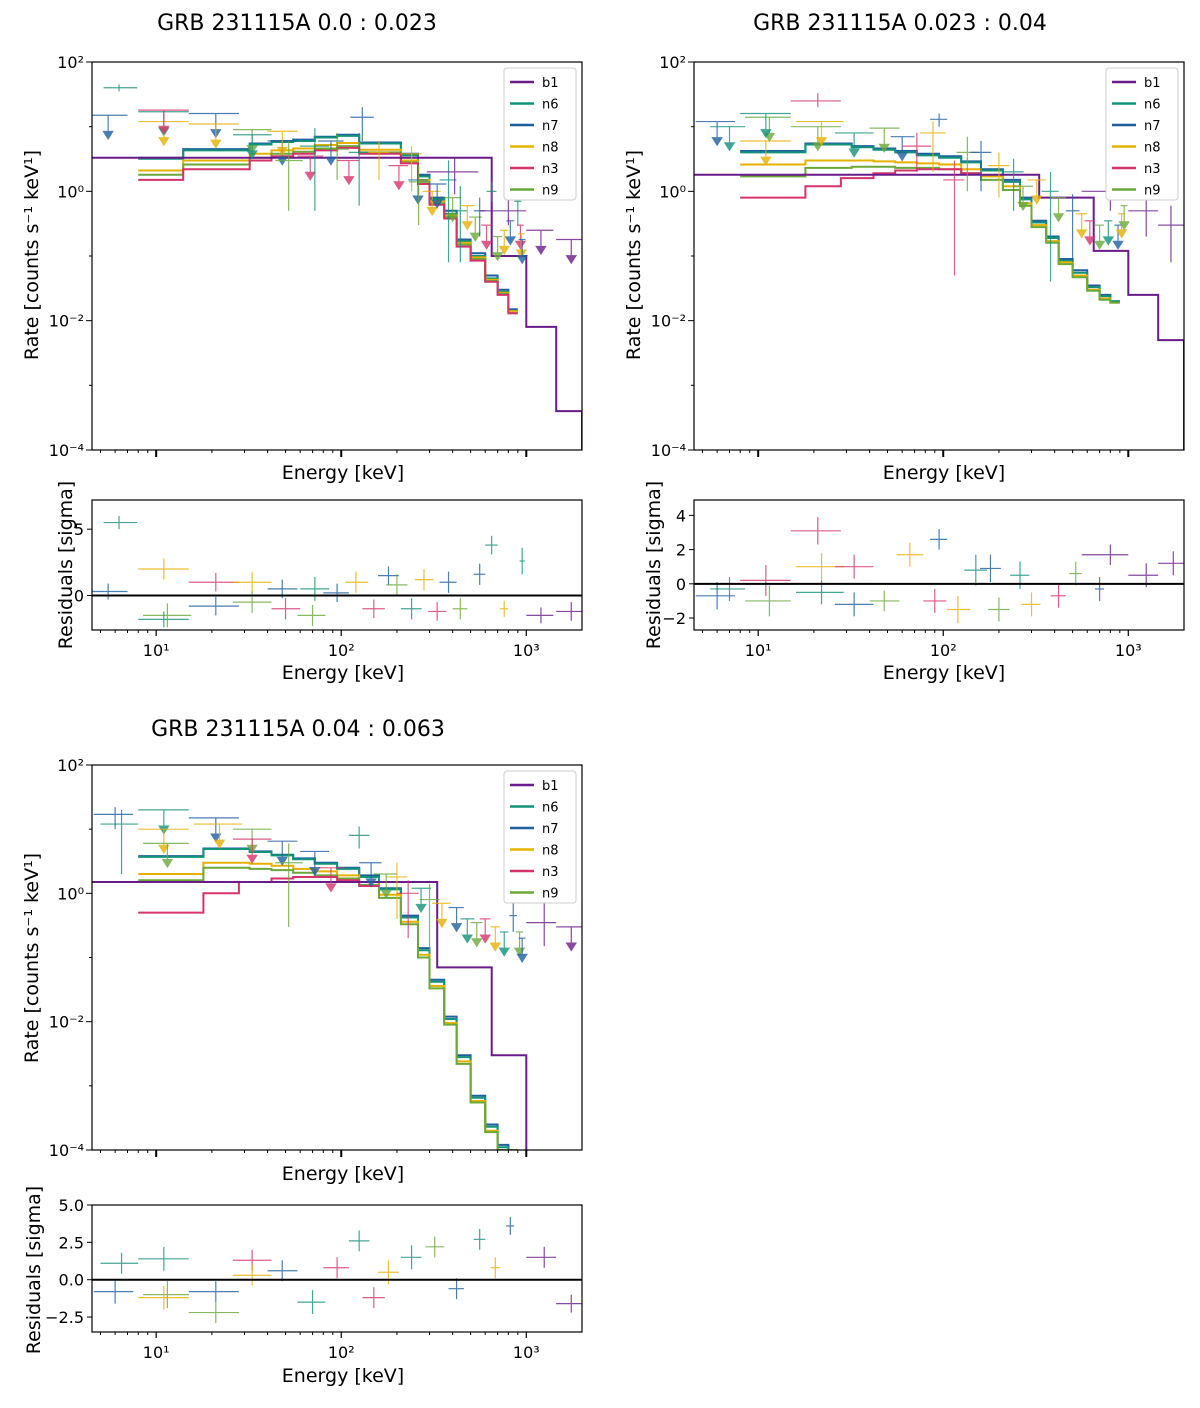 This screenshot has width=1200, height=1408. What do you see at coordinates (34, 1270) in the screenshot?
I see `res-ylabel: Residuals [sigma]` at bounding box center [34, 1270].